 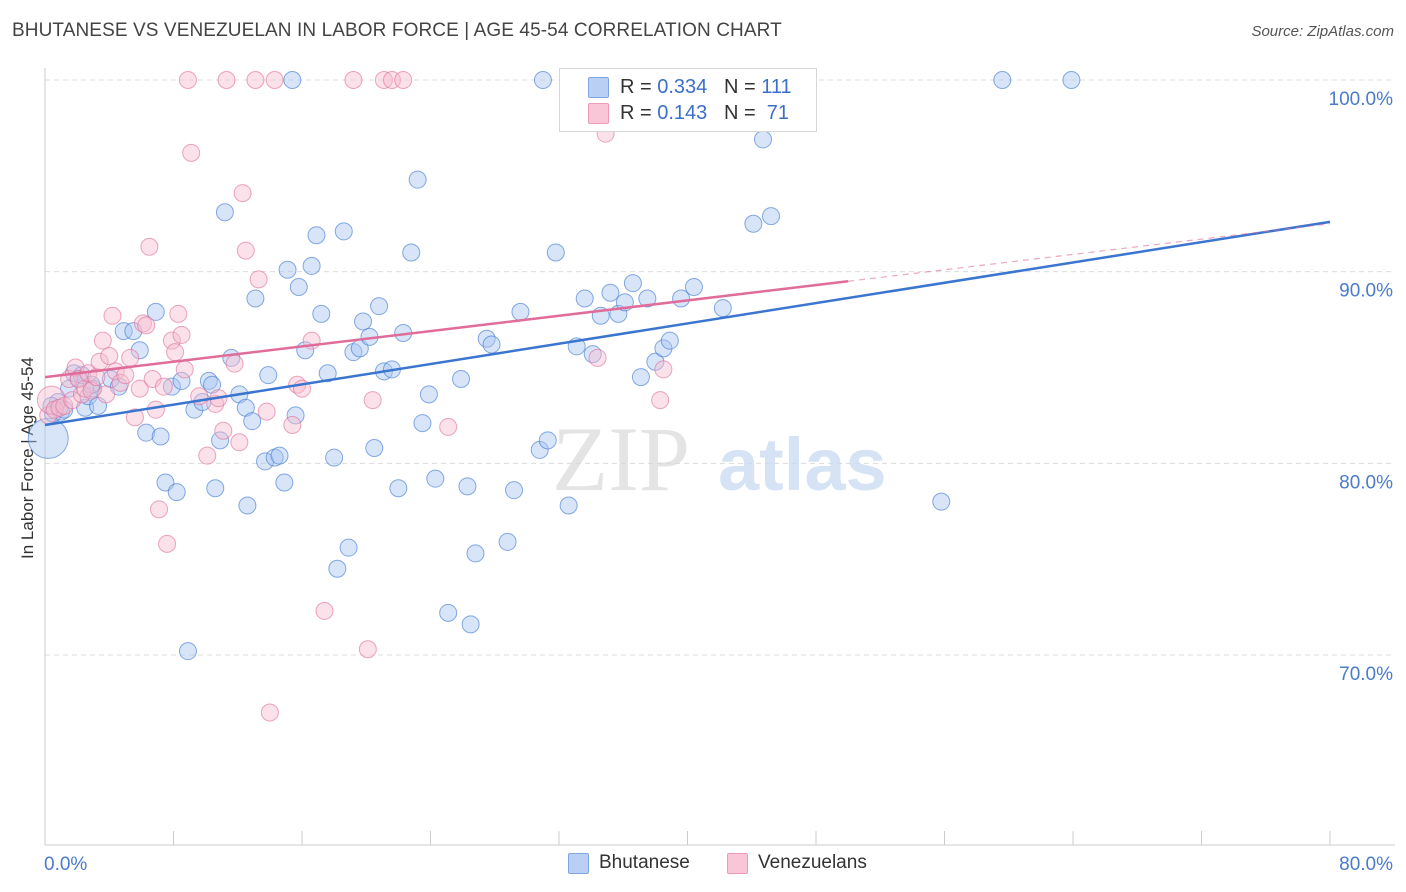 I want to click on y-tick-label: 80.0%, so click(x=1366, y=482).